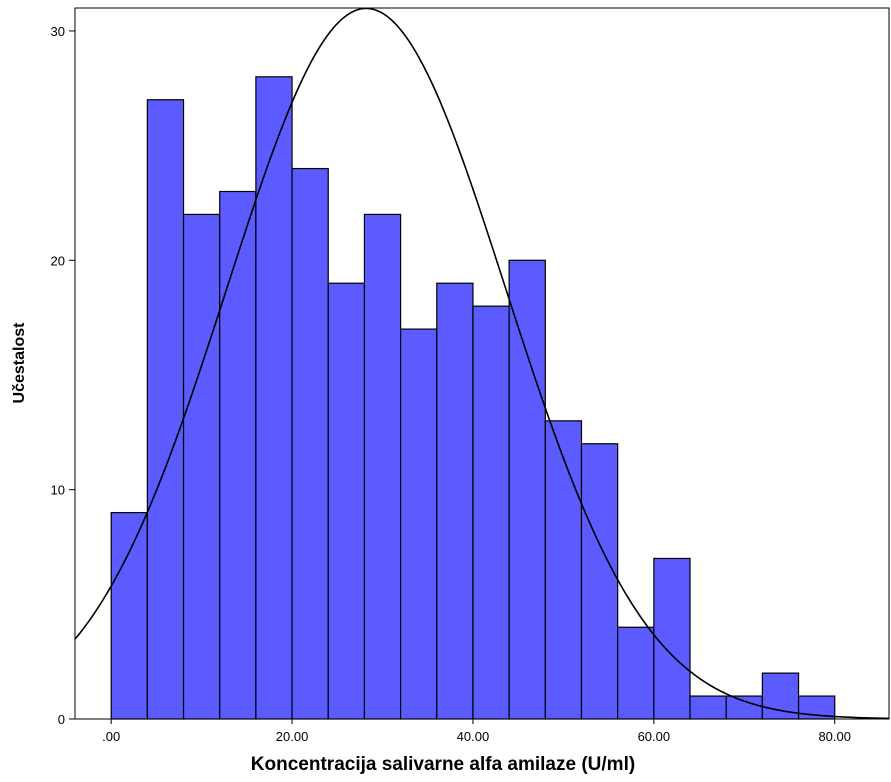 This screenshot has width=891, height=782. Describe the element at coordinates (292, 736) in the screenshot. I see `x-tick-label: 20.00` at that location.